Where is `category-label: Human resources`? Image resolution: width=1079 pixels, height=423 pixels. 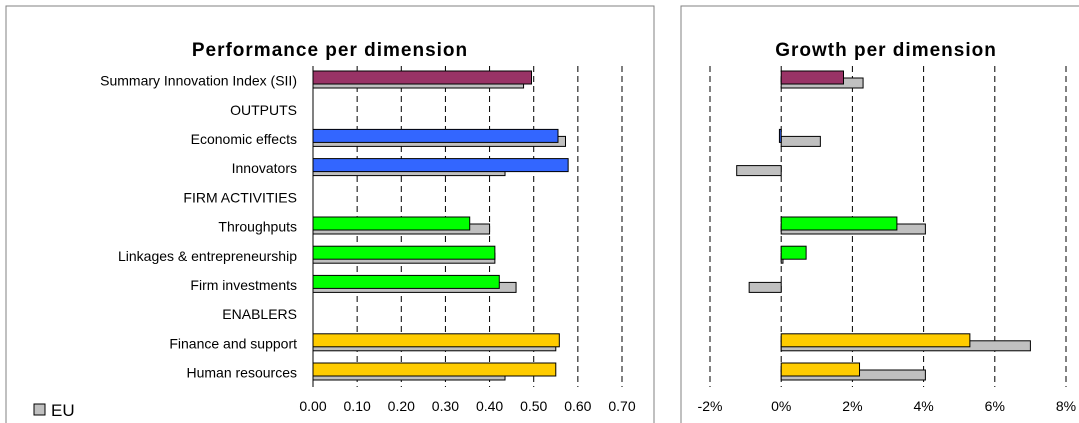
category-label: Human resources is located at coordinates (242, 373).